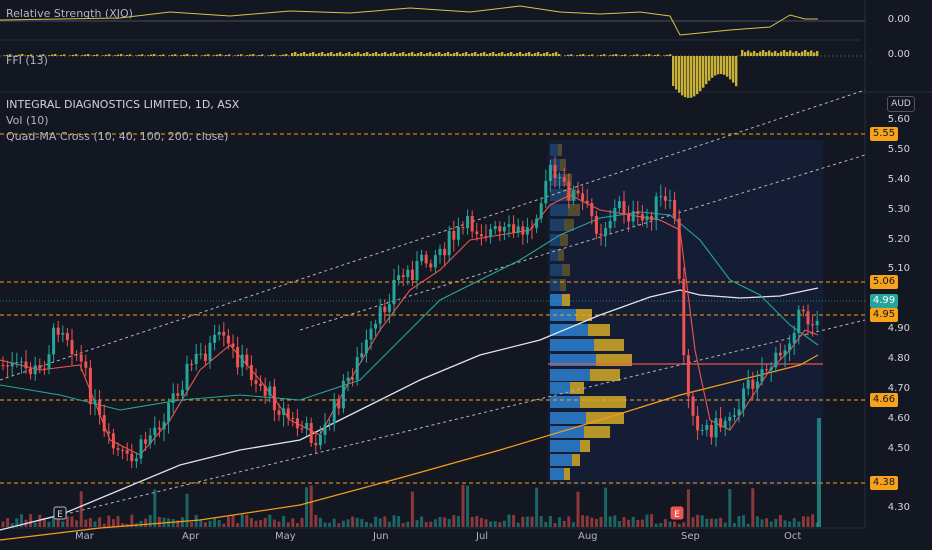 The image size is (932, 550). What do you see at coordinates (884, 400) in the screenshot?
I see `price-tag-level-466: 4.66` at bounding box center [884, 400].